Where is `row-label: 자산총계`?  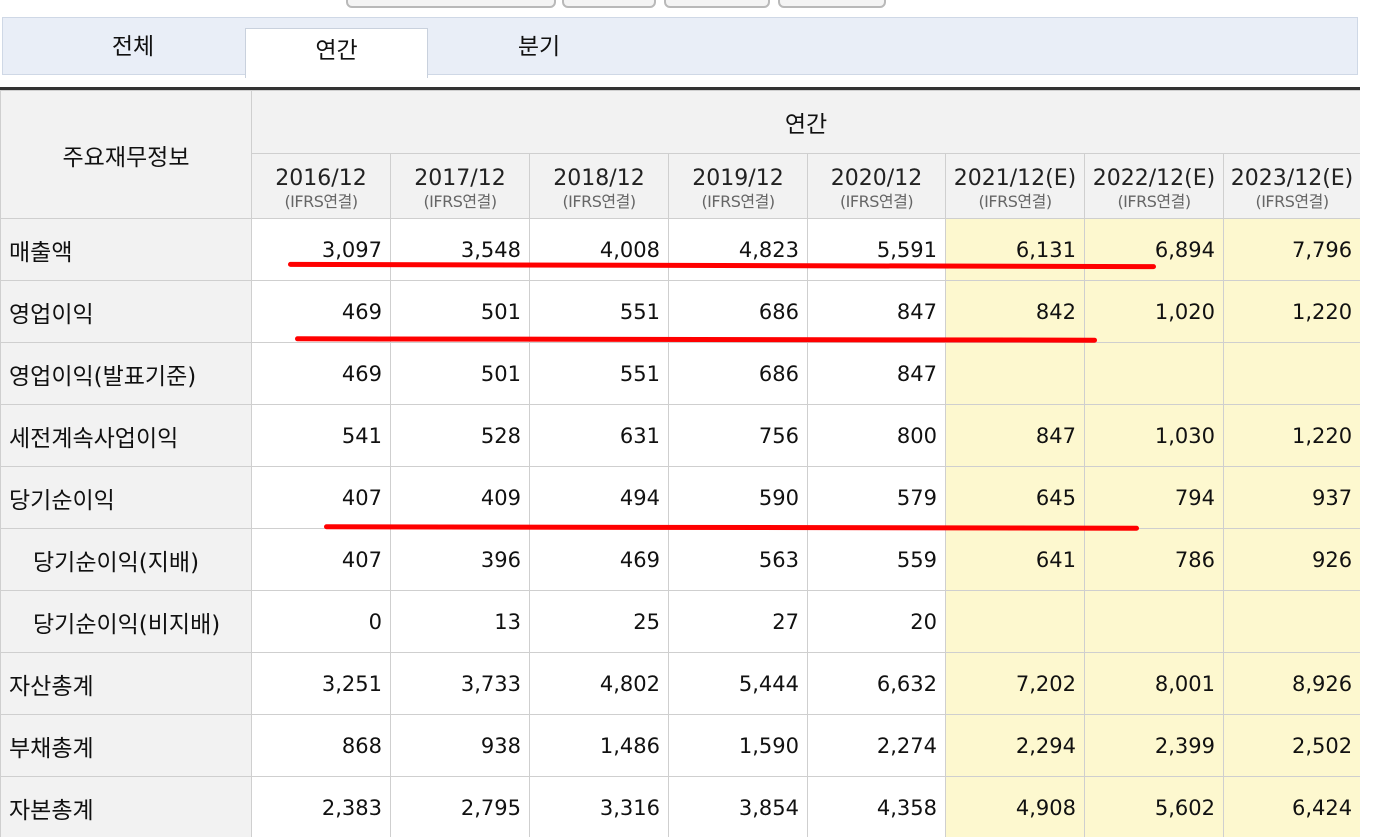 row-label: 자산총계 is located at coordinates (126, 684).